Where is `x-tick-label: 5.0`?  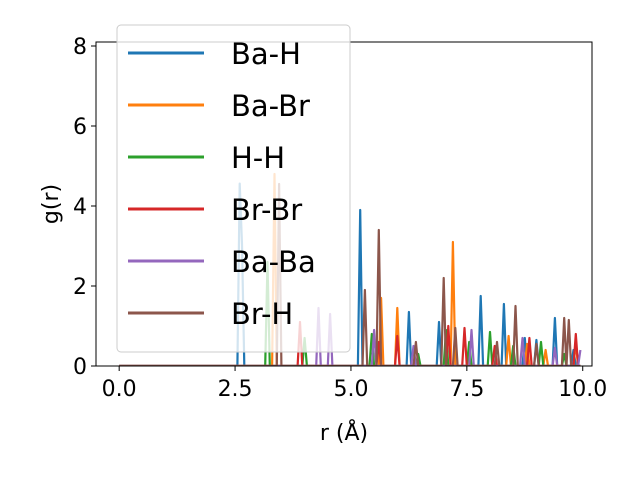 x-tick-label: 5.0 is located at coordinates (350, 389).